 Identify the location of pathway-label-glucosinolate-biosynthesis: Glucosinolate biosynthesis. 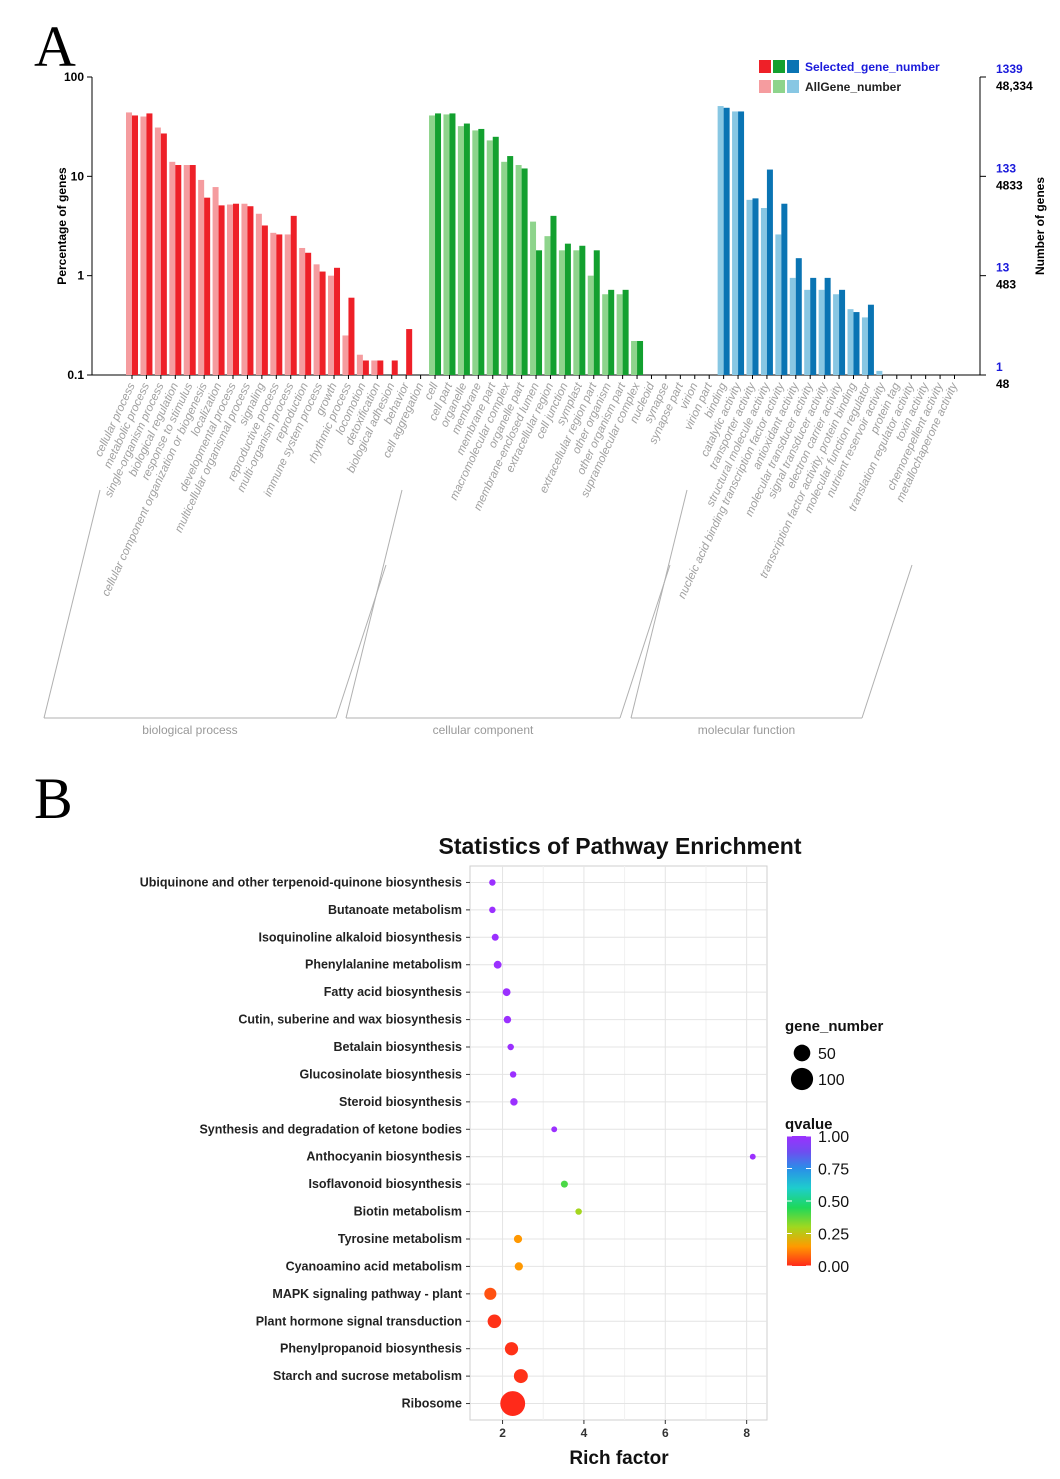
(380, 1074).